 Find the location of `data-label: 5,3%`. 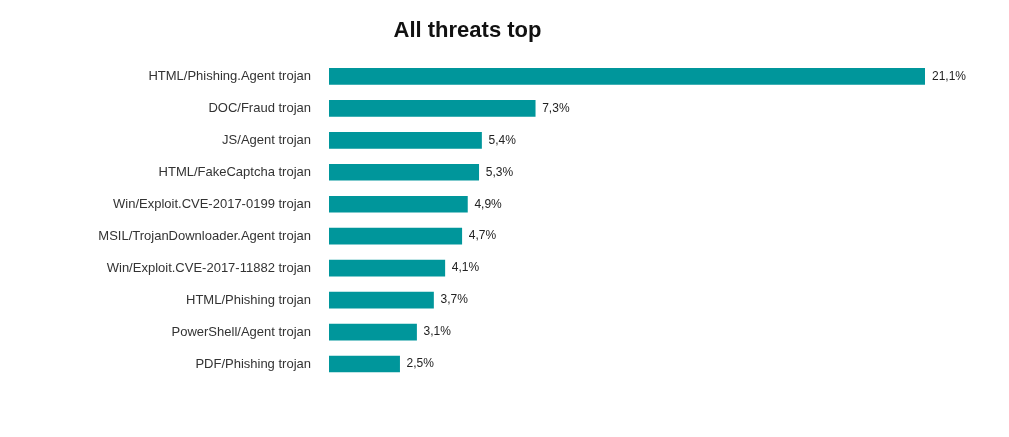

data-label: 5,3% is located at coordinates (499, 171).